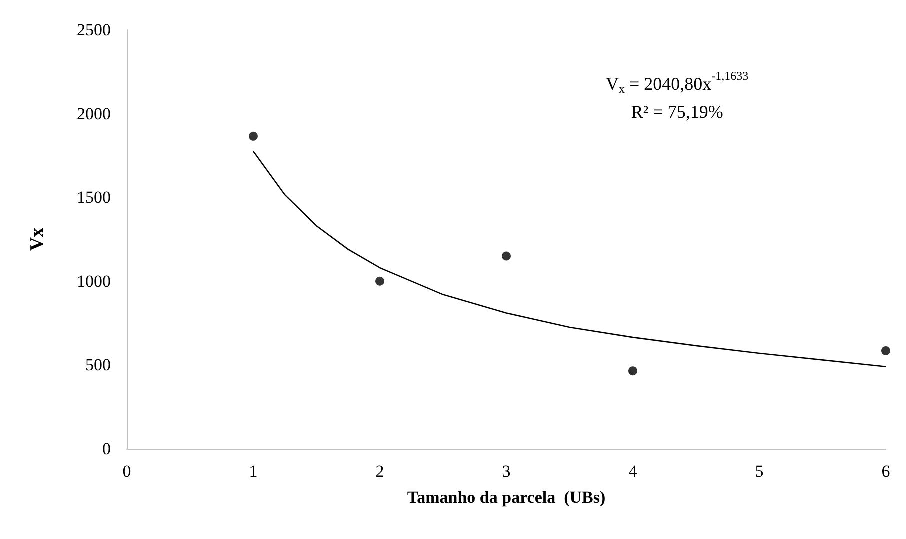 The image size is (906, 539). Describe the element at coordinates (37, 239) in the screenshot. I see `y-axis-title: Vx` at that location.